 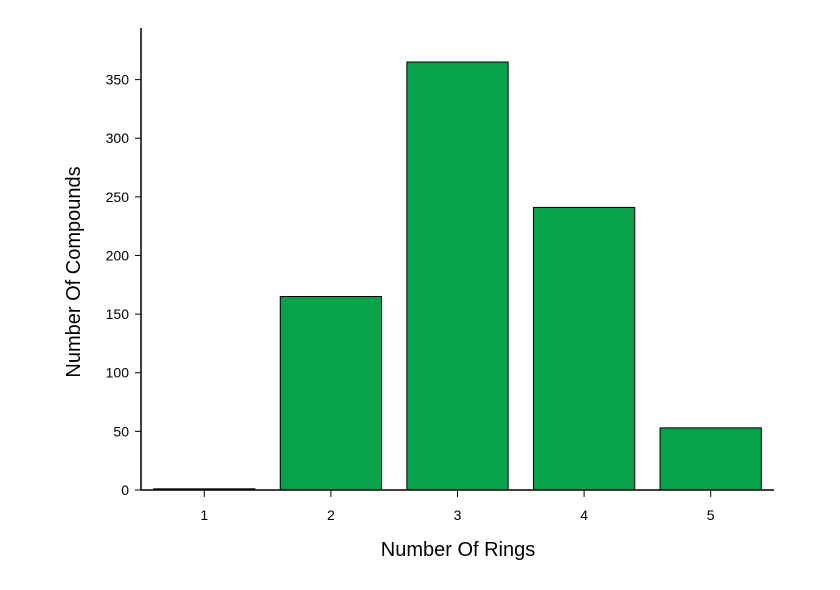 What do you see at coordinates (711, 515) in the screenshot?
I see `x-tick-label: 5` at bounding box center [711, 515].